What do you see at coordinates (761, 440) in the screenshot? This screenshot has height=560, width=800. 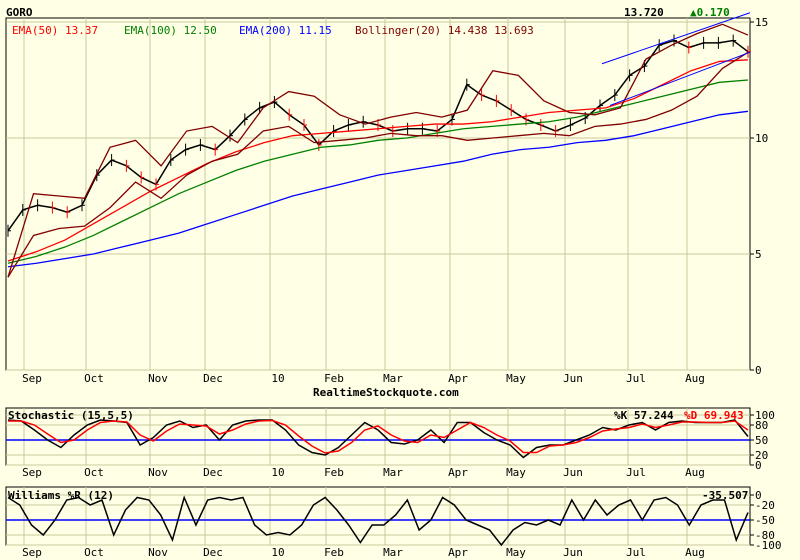 I see `y-tick-label: 50` at bounding box center [761, 440].